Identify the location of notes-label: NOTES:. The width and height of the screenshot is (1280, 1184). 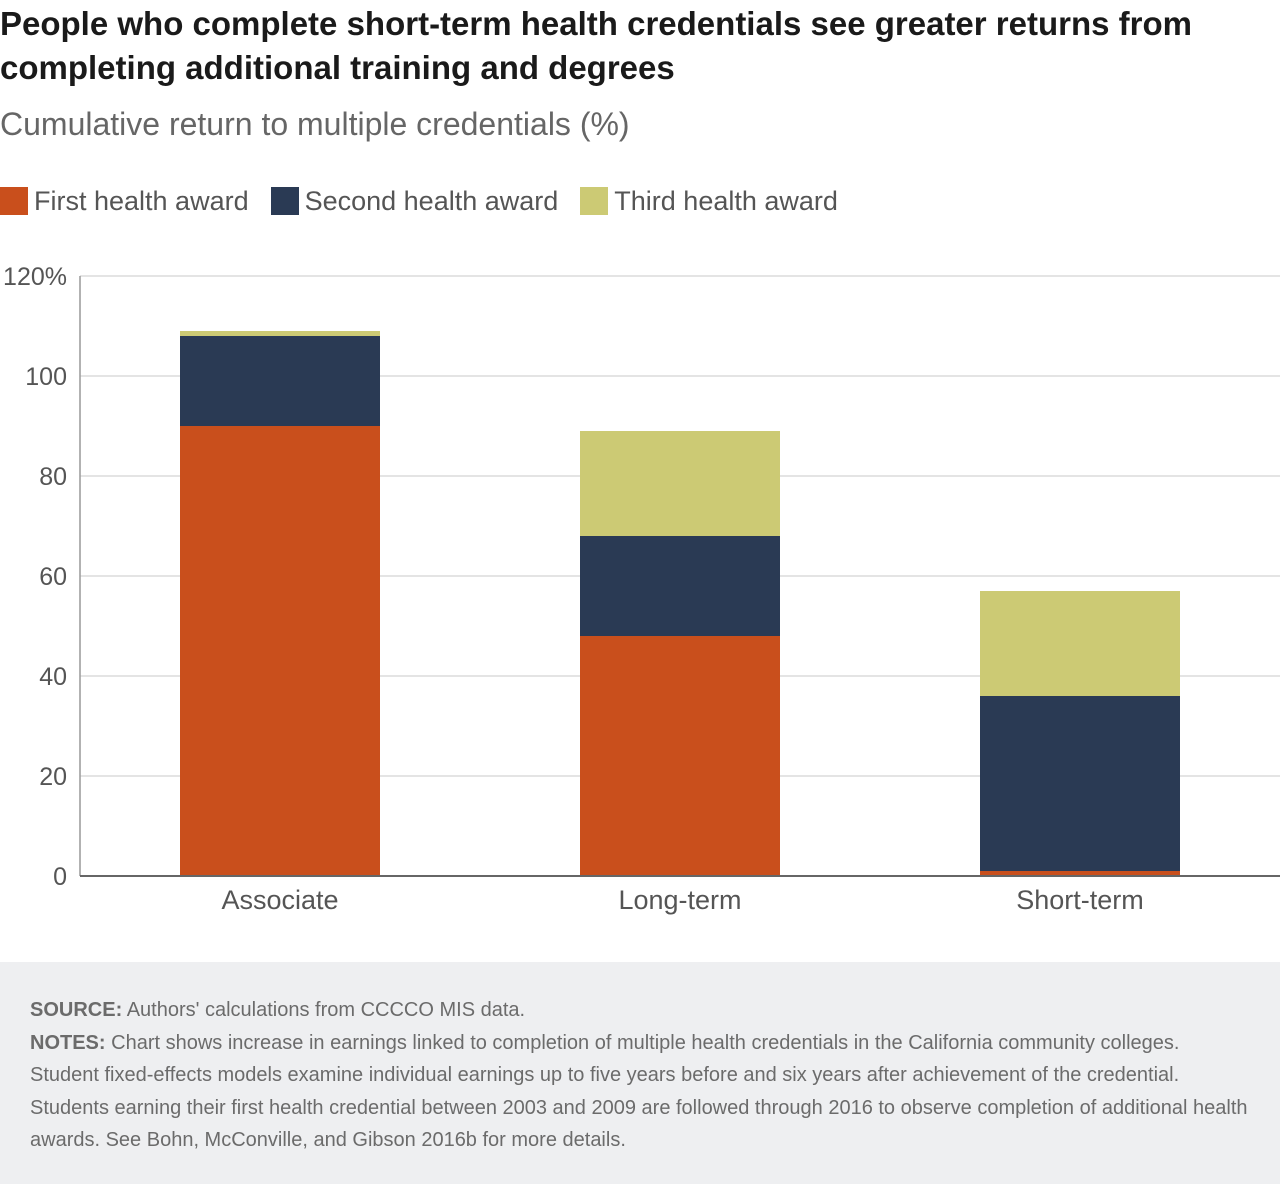
(68, 1042).